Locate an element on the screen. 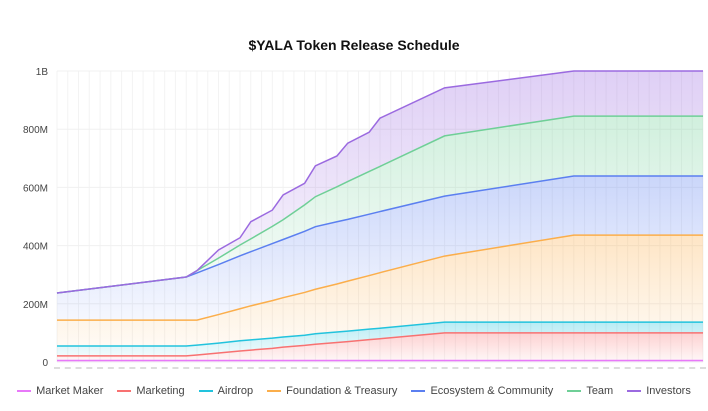  area-airdrop is located at coordinates (380, 339).